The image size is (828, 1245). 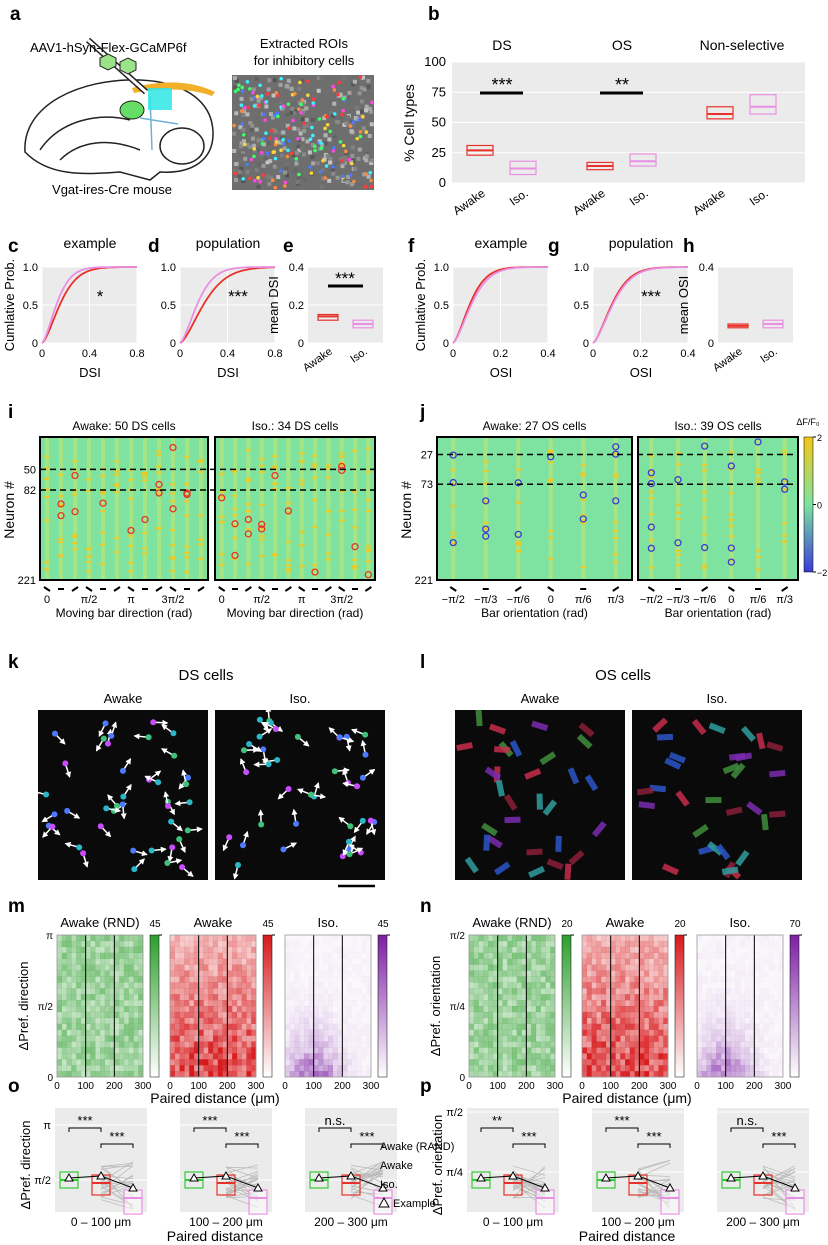 I want to click on x-tick-label: π/6, so click(x=758, y=600).